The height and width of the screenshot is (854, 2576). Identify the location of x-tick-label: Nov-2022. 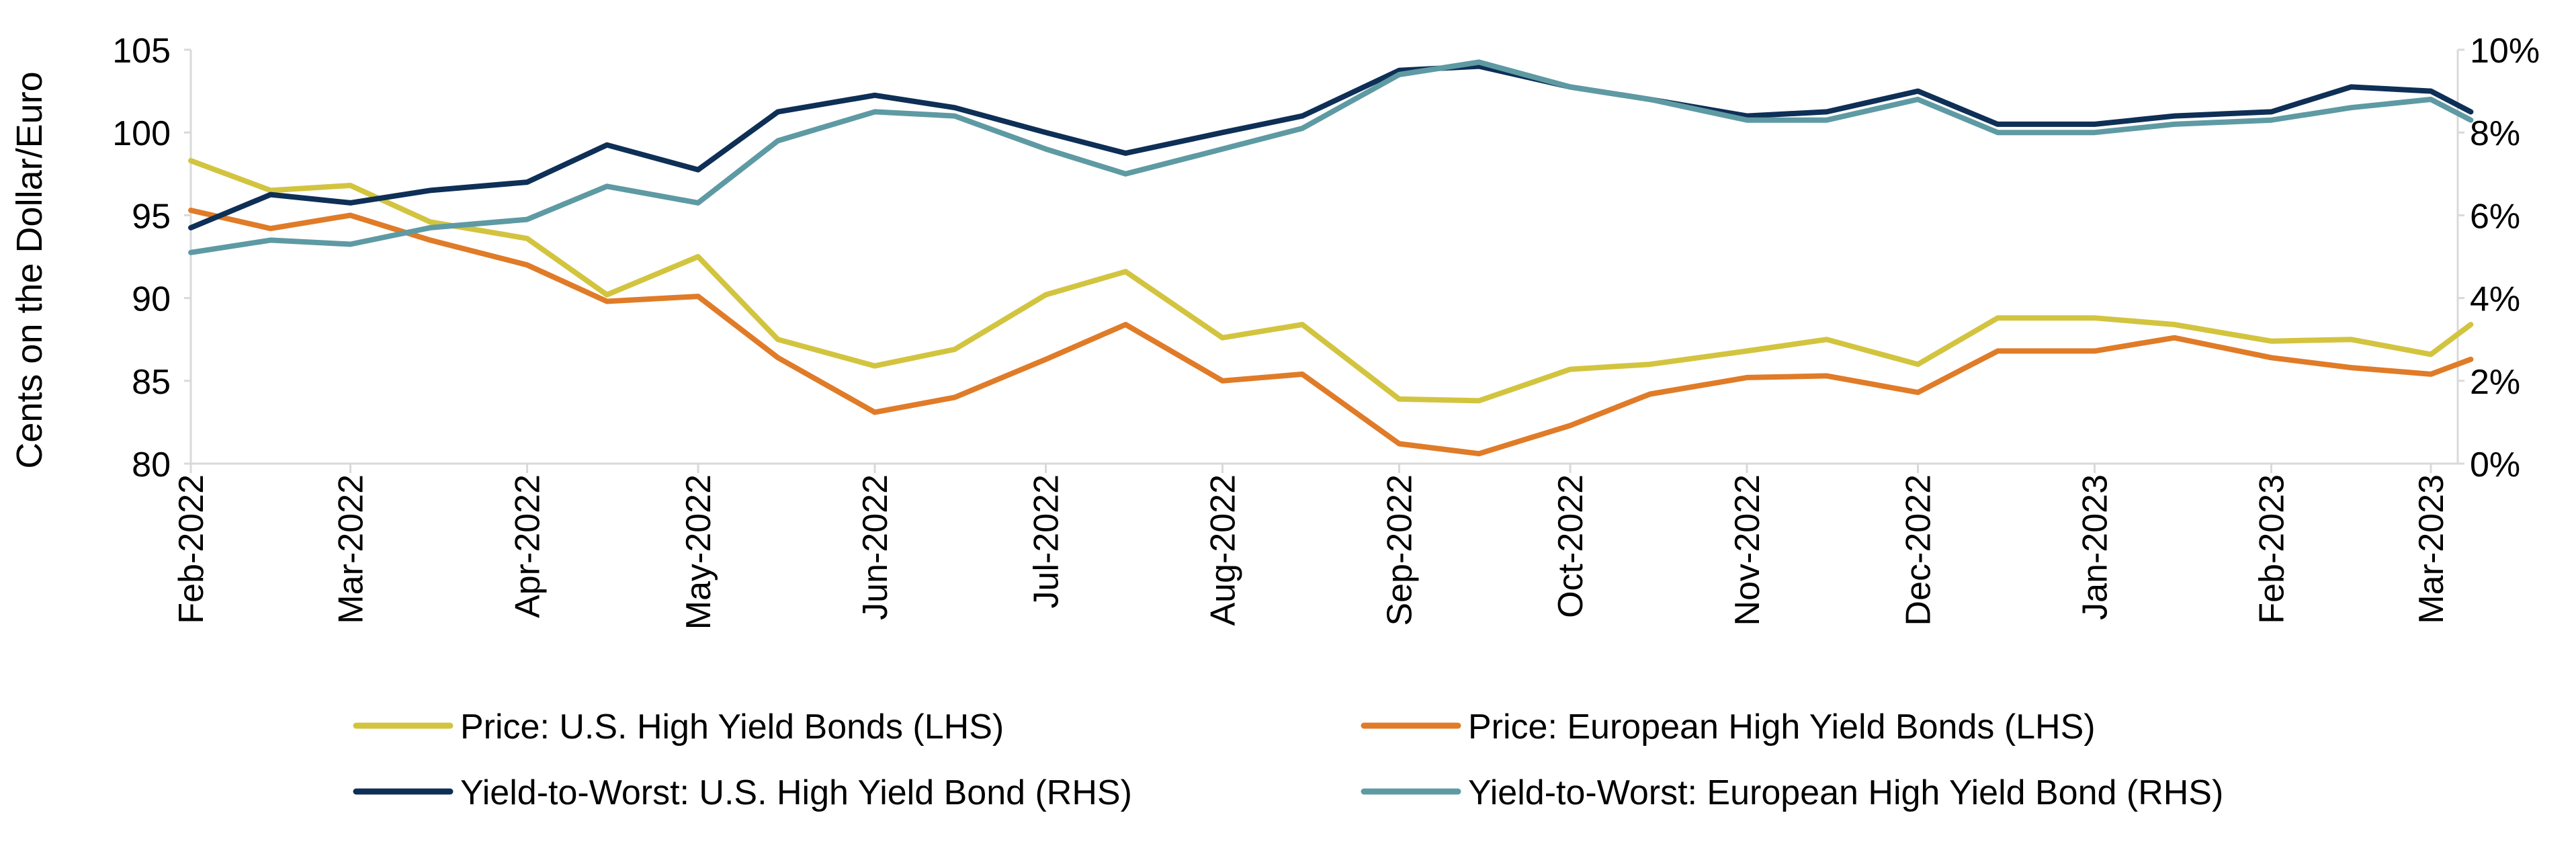
(1747, 550).